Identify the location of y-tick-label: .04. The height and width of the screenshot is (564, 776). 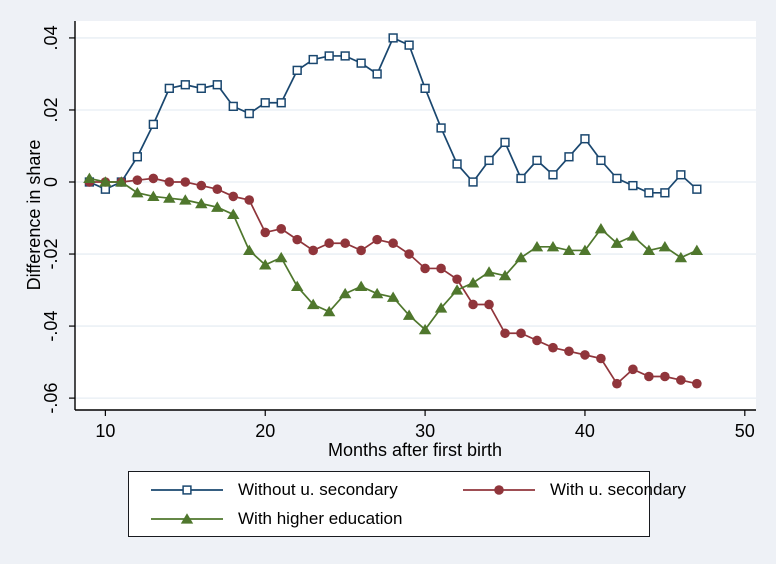
(51, 37).